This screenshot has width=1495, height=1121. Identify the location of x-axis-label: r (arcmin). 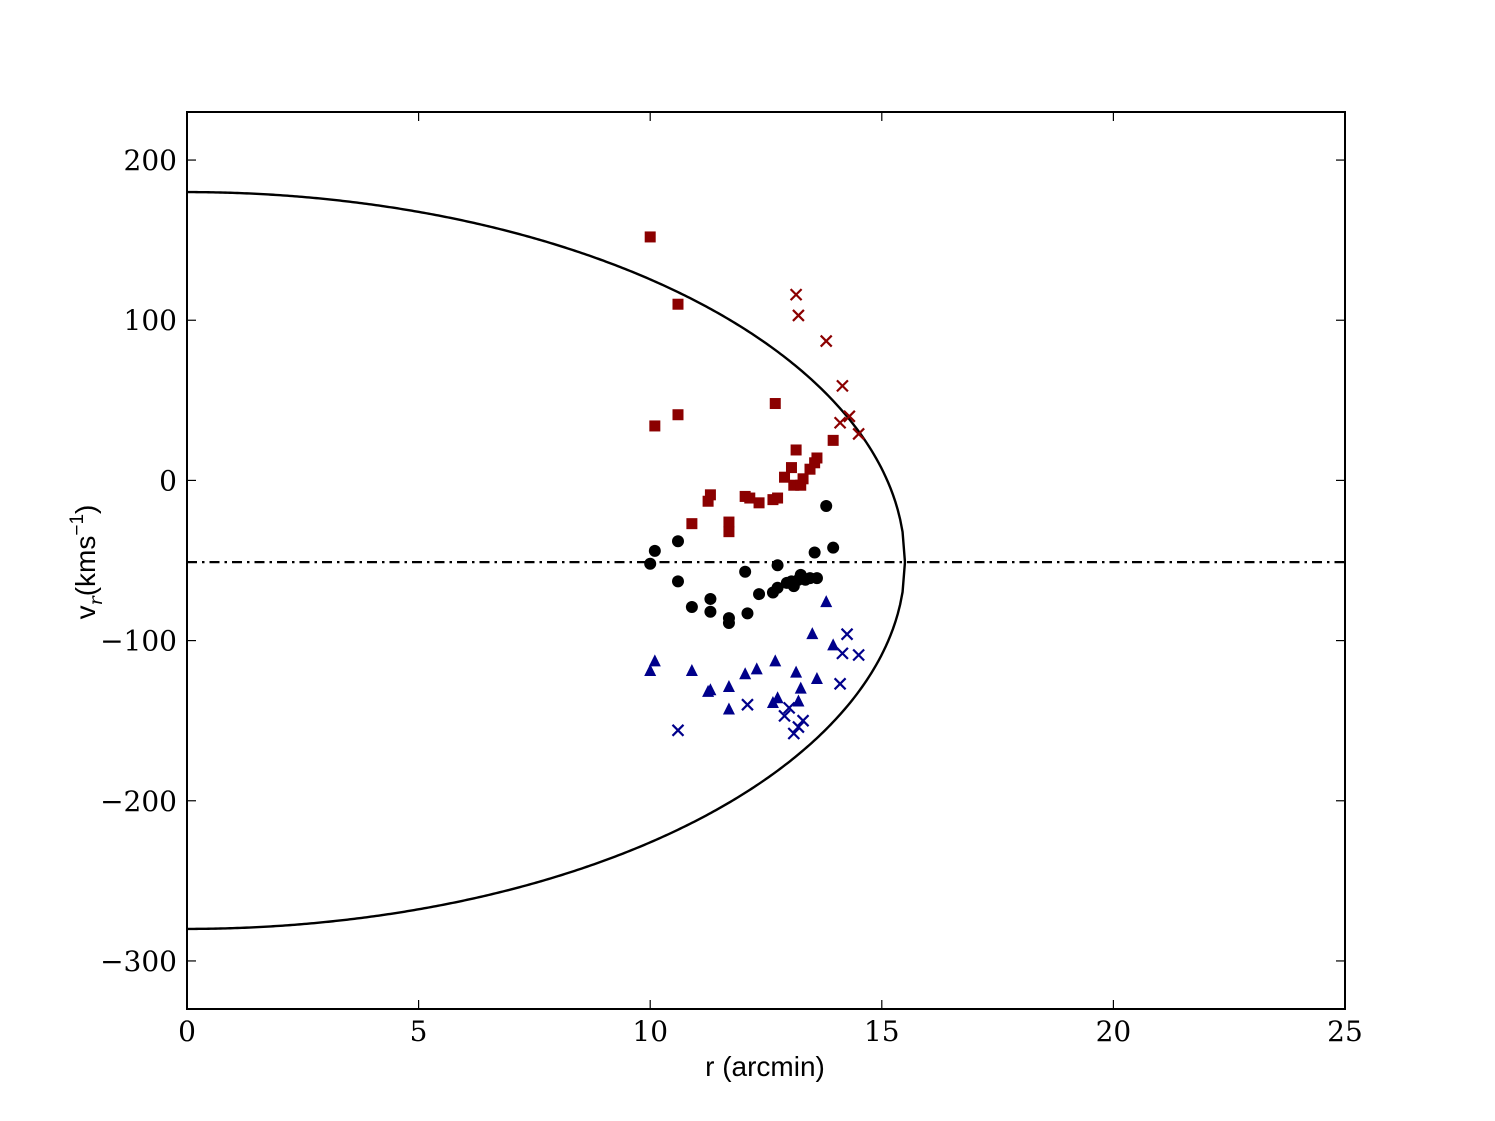
(765, 1066).